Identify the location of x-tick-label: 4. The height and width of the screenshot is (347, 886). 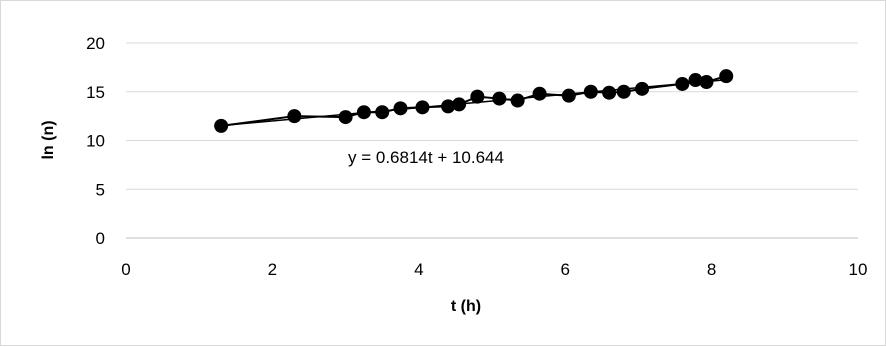
(418, 269).